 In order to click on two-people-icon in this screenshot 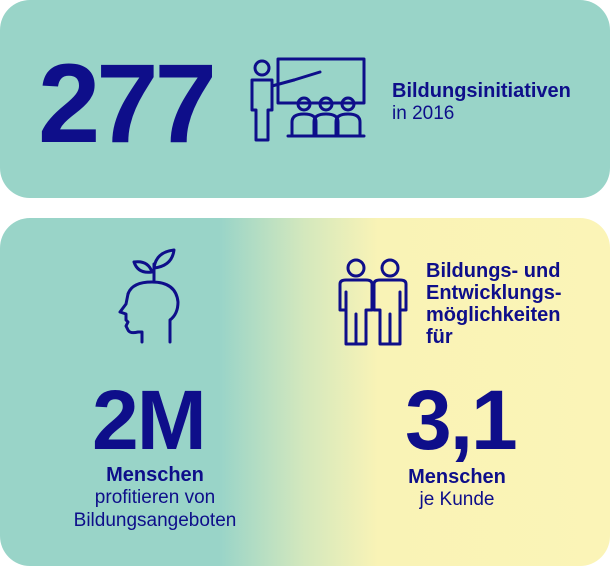, I will do `click(373, 302)`.